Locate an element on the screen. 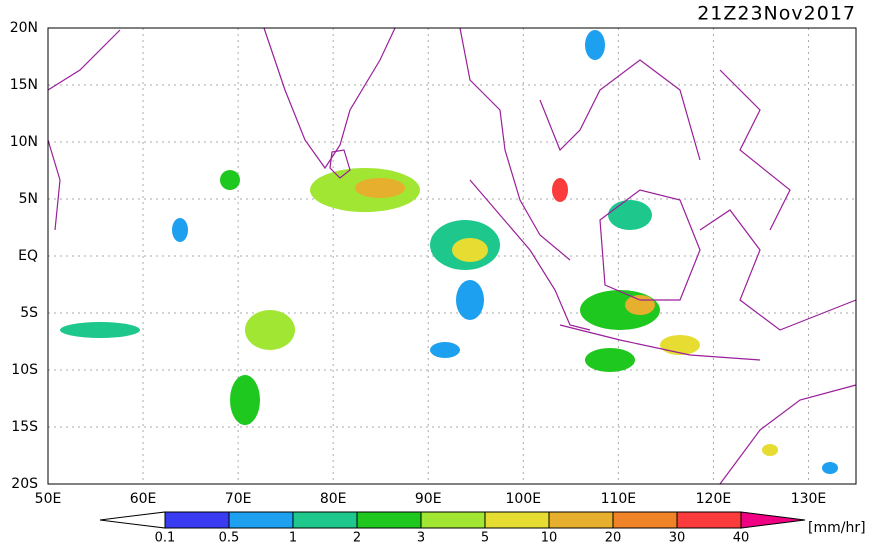 This screenshot has height=548, width=880. colorbar-label: 40 is located at coordinates (741, 538).